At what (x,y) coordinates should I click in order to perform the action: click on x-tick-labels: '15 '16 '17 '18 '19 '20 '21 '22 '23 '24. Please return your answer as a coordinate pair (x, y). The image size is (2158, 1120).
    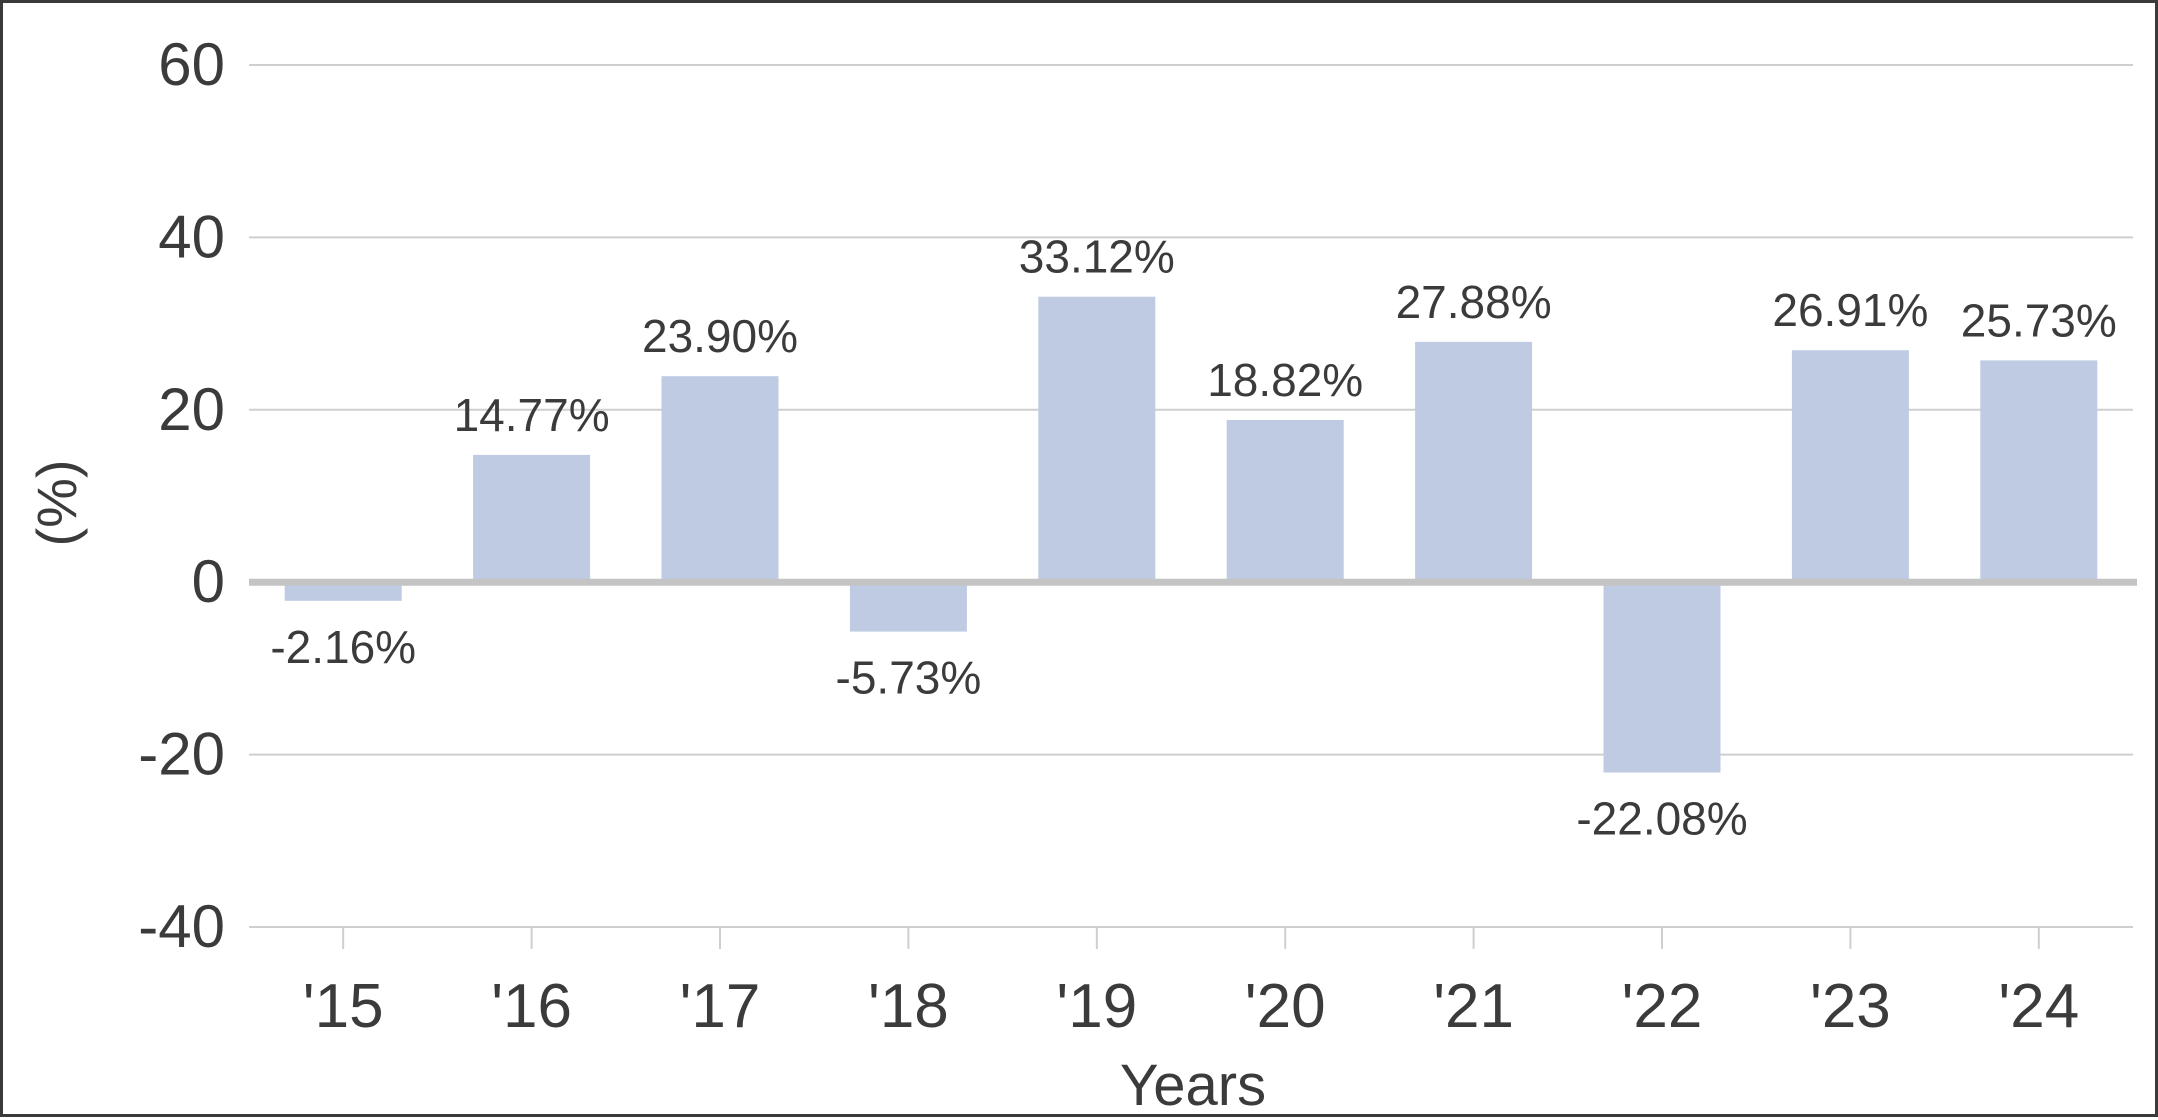
    Looking at the image, I should click on (1191, 1006).